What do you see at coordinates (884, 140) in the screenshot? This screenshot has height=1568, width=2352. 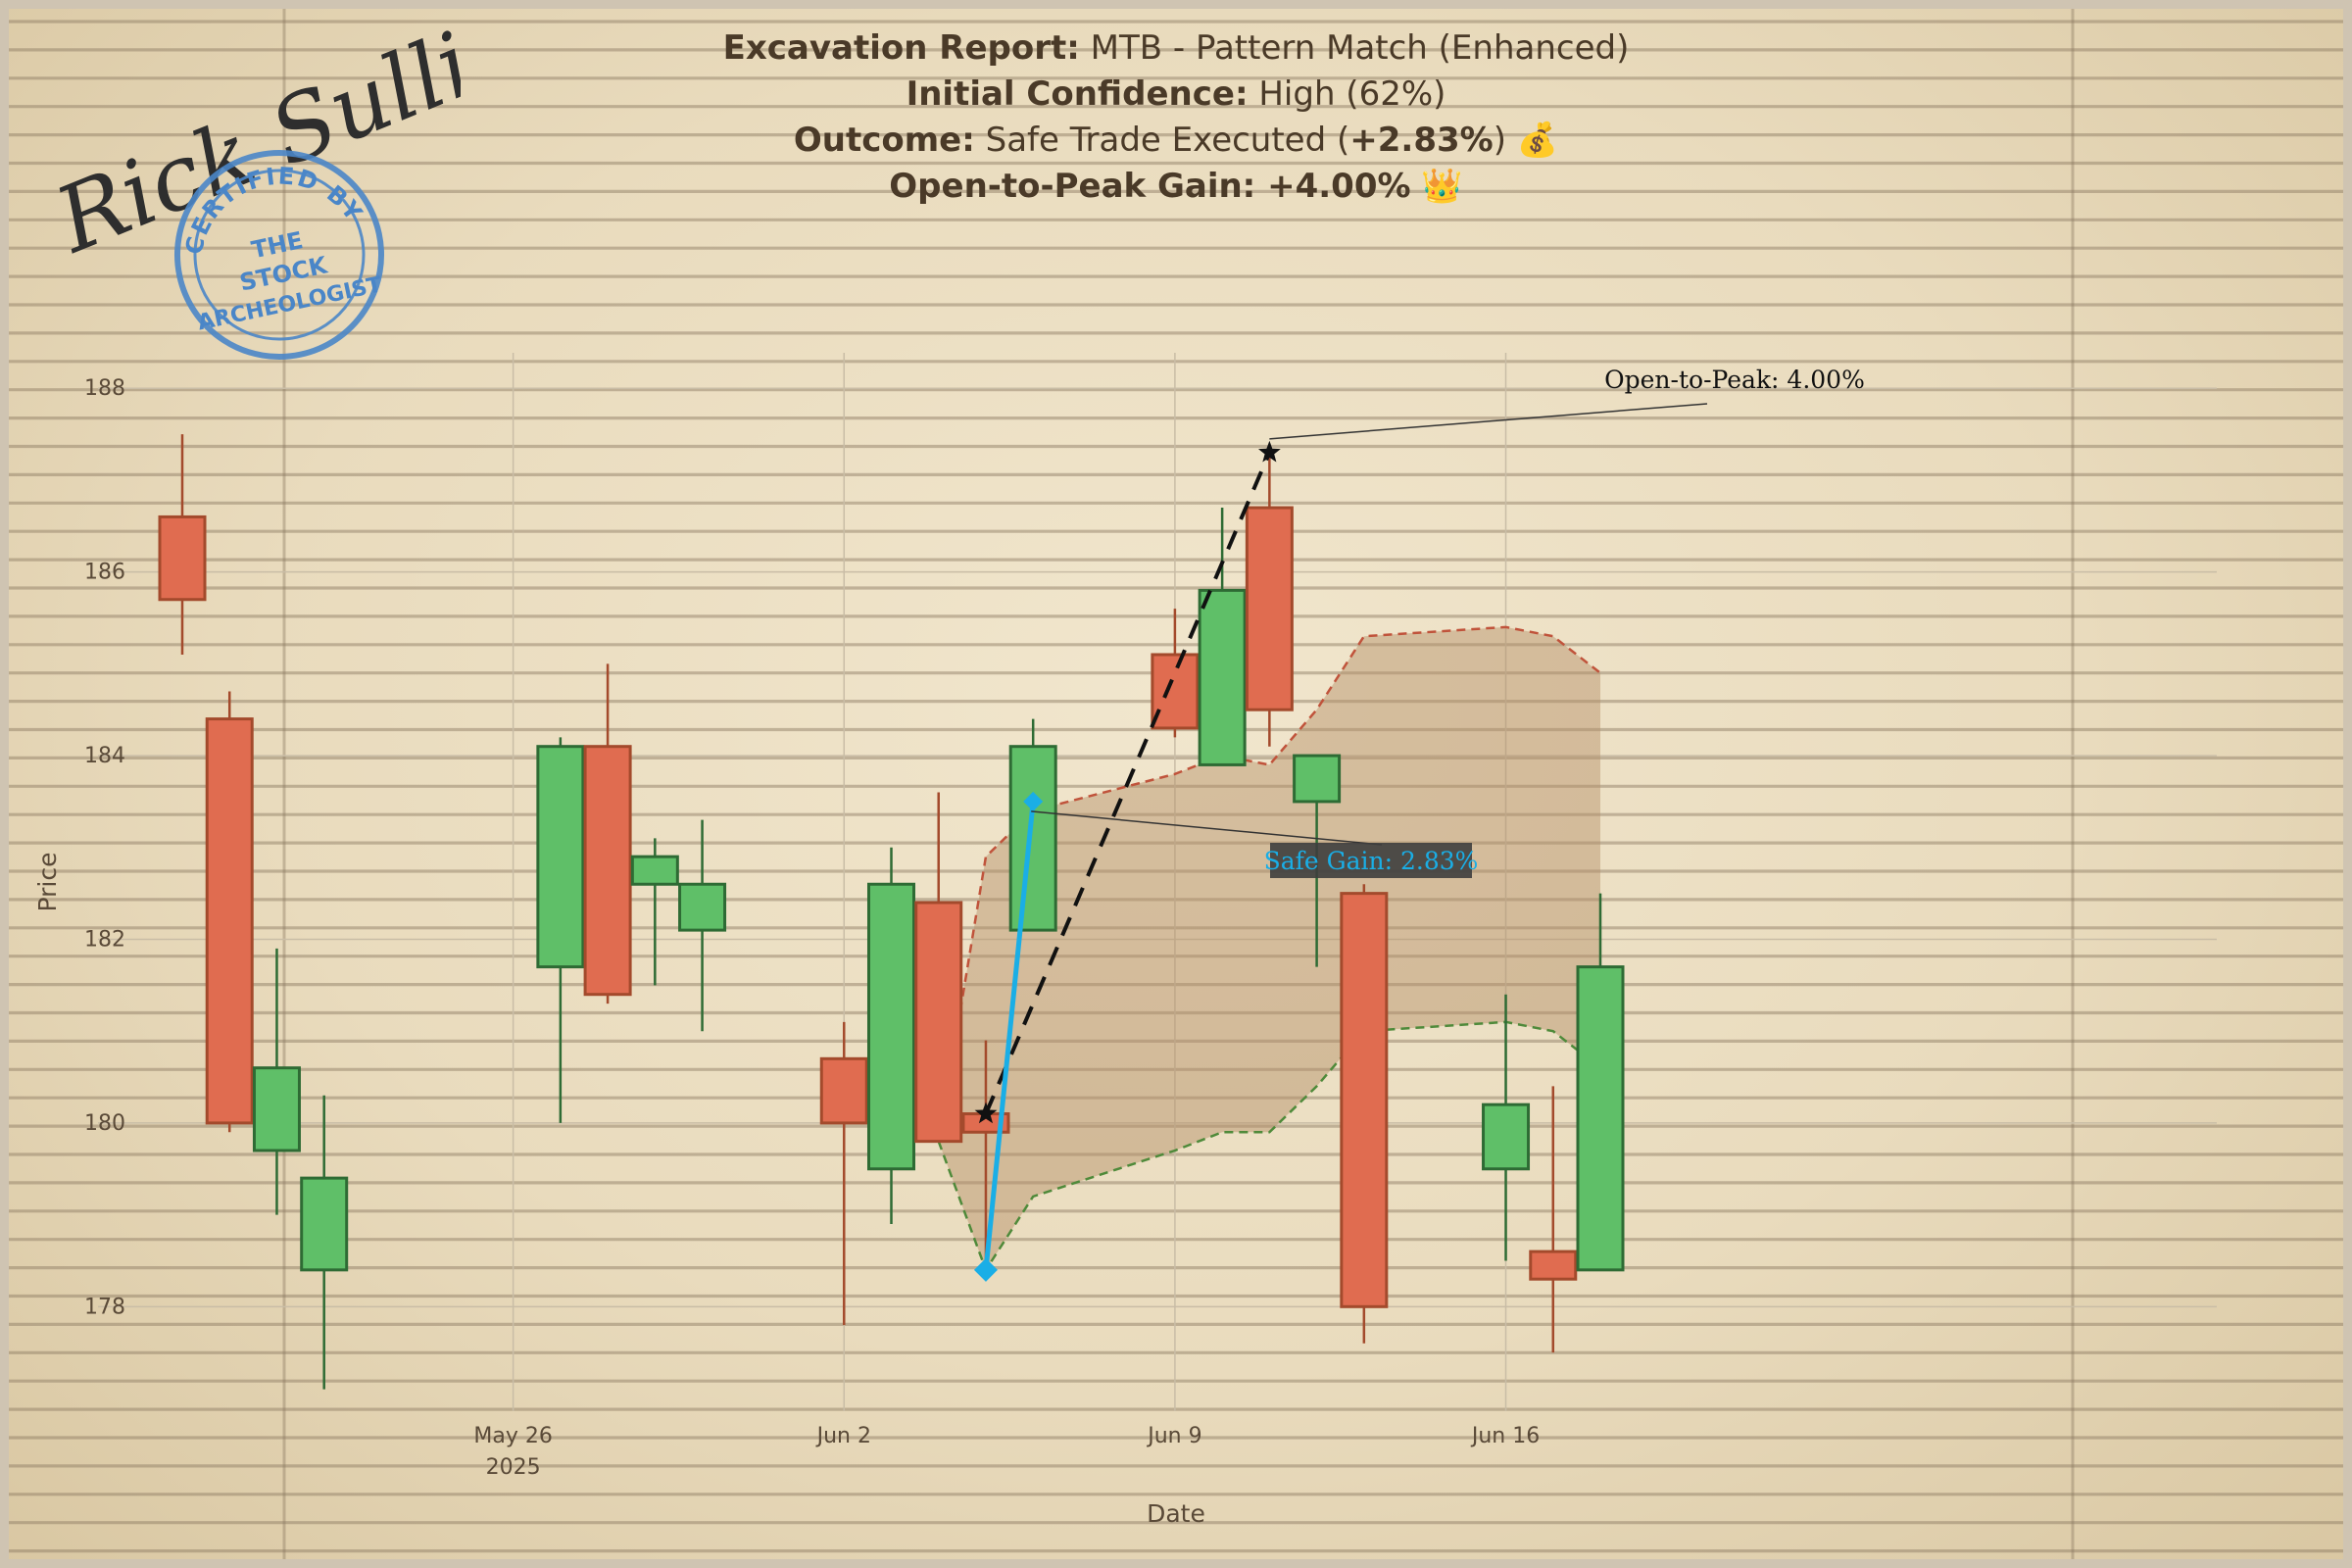 I see `title-outcome-label: Outcome:` at bounding box center [884, 140].